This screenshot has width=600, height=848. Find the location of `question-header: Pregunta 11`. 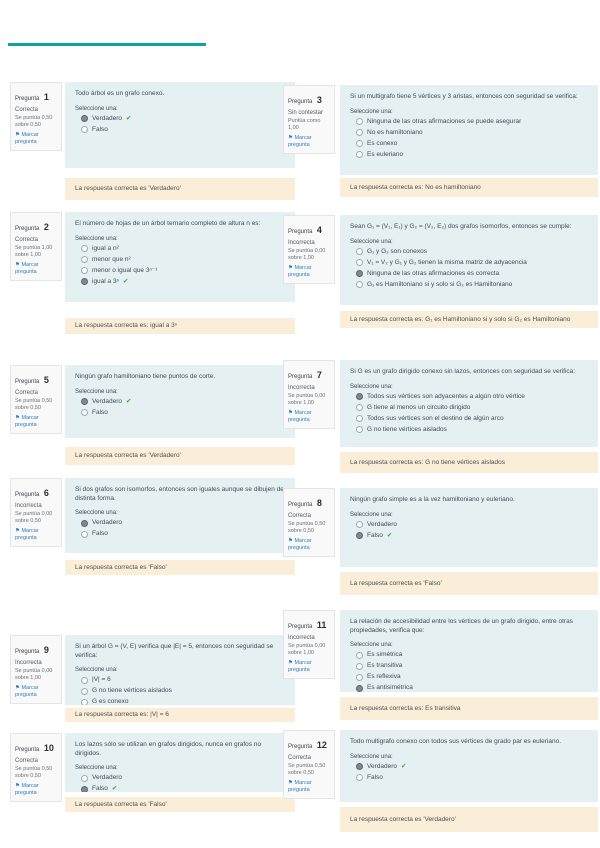

question-header: Pregunta 11 is located at coordinates (309, 624).